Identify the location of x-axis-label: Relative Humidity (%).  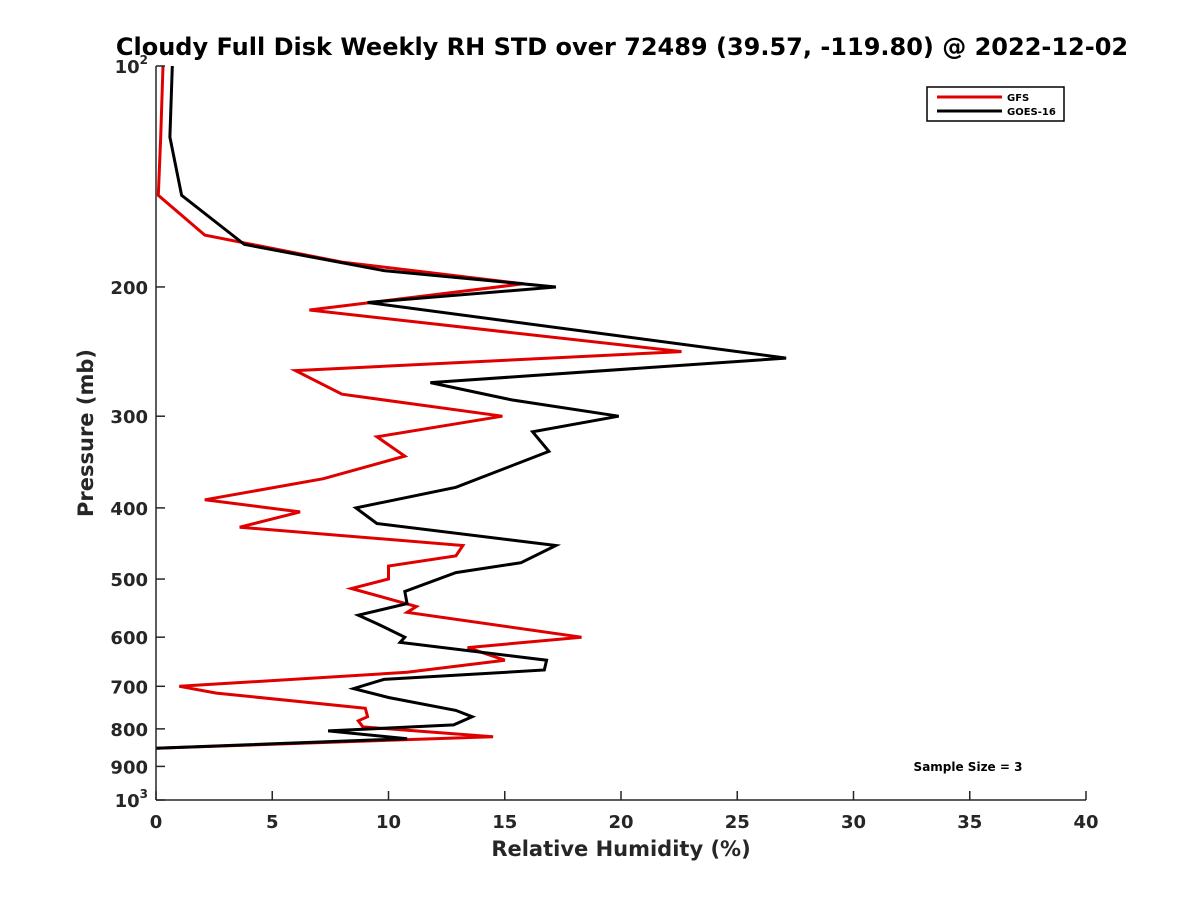
(620, 849).